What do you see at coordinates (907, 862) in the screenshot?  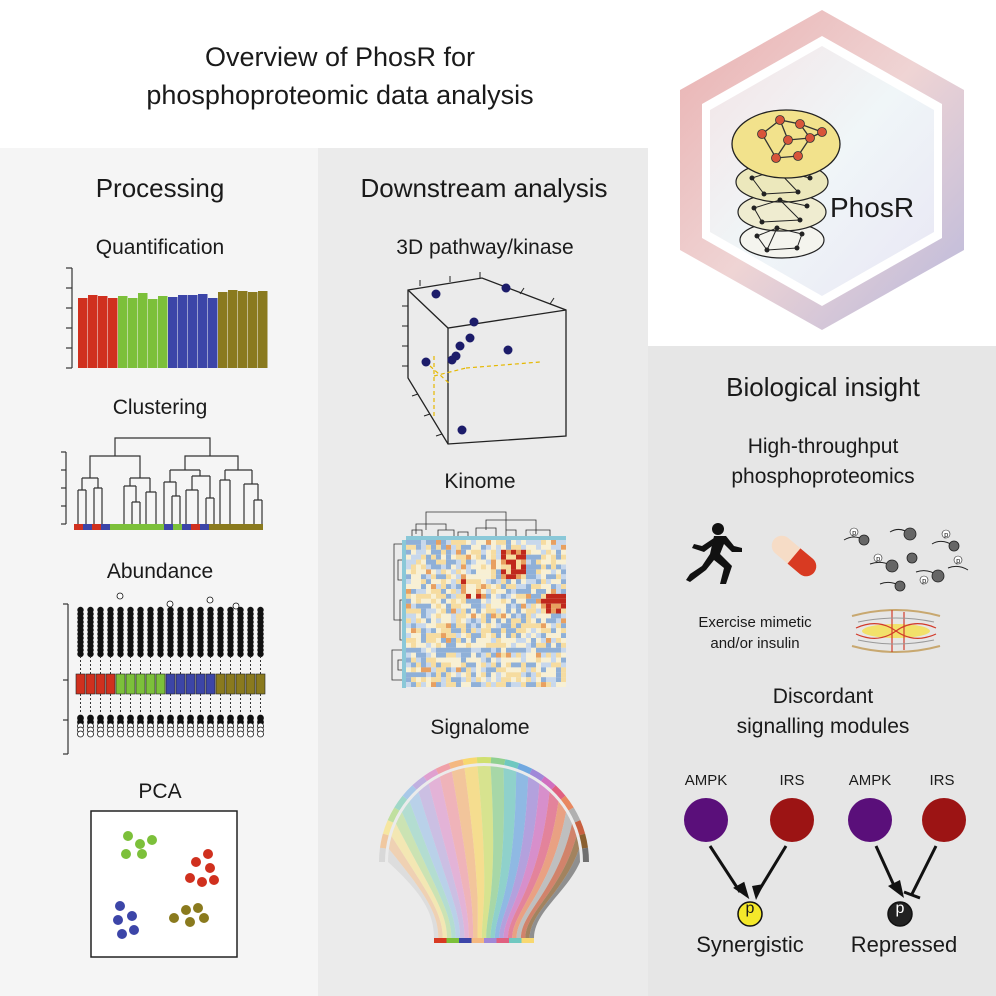 I see `module2-diagram` at bounding box center [907, 862].